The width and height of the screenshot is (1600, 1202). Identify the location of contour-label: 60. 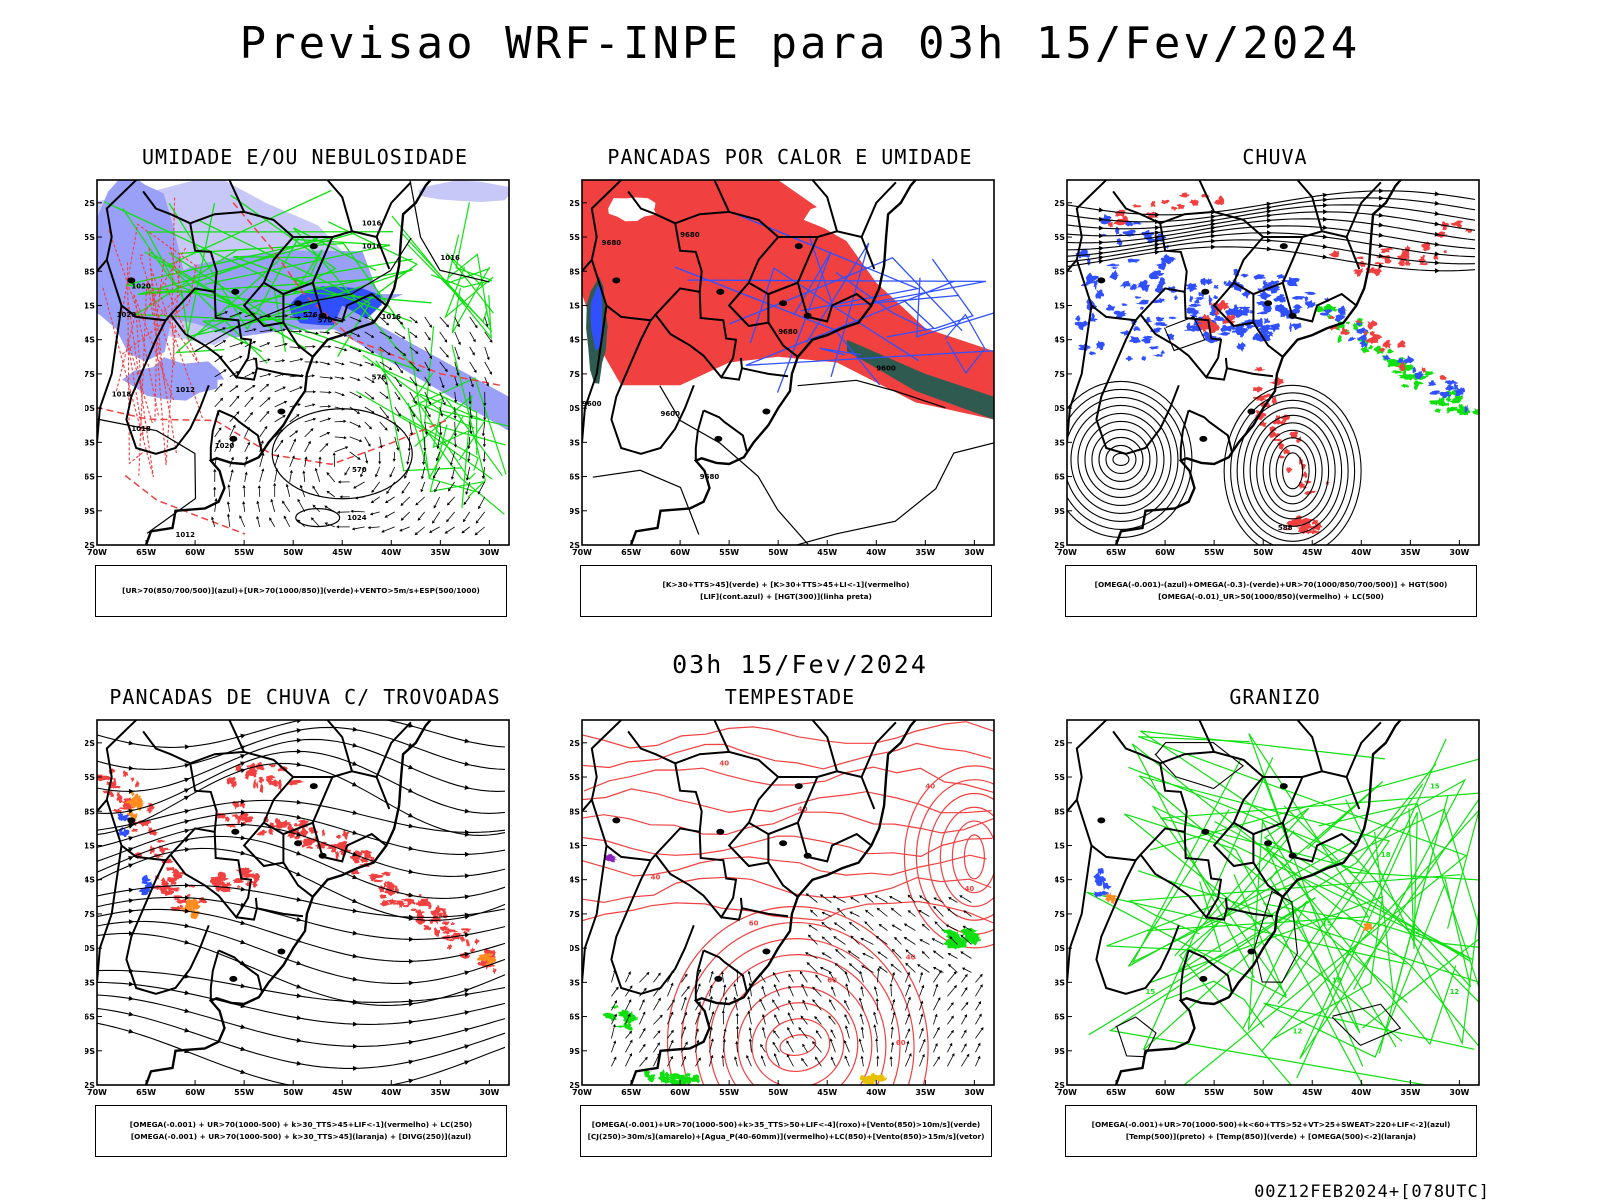
(754, 923).